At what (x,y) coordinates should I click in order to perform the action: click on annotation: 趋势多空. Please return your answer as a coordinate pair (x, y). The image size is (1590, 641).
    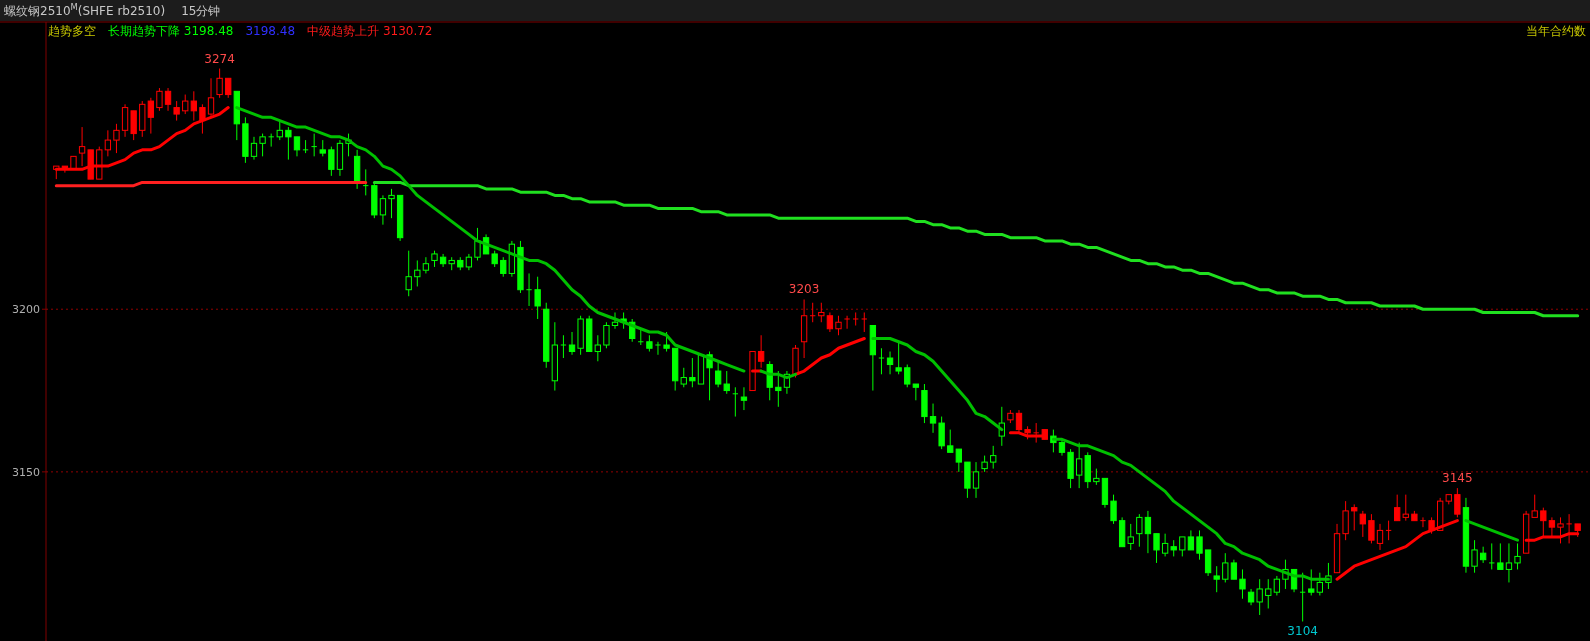
    Looking at the image, I should click on (72, 31).